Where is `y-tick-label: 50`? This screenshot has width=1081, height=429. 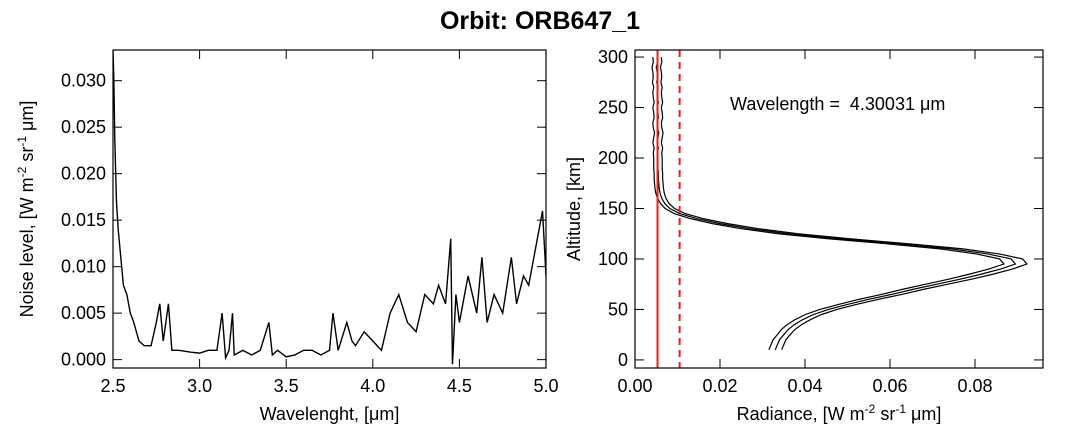
y-tick-label: 50 is located at coordinates (618, 309).